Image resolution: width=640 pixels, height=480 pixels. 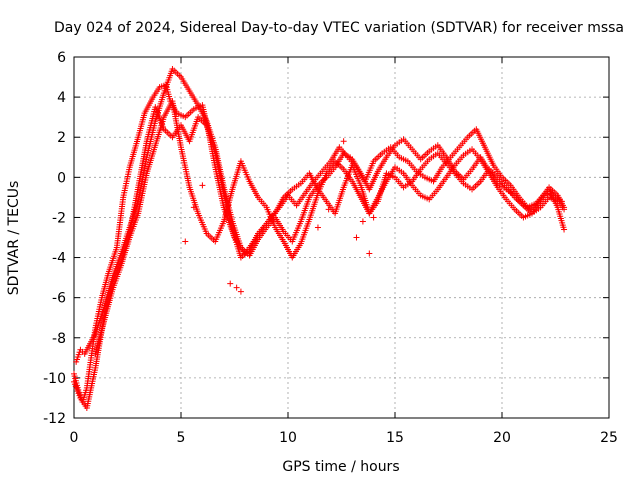 I want to click on x-tick-label: 10, so click(x=288, y=438).